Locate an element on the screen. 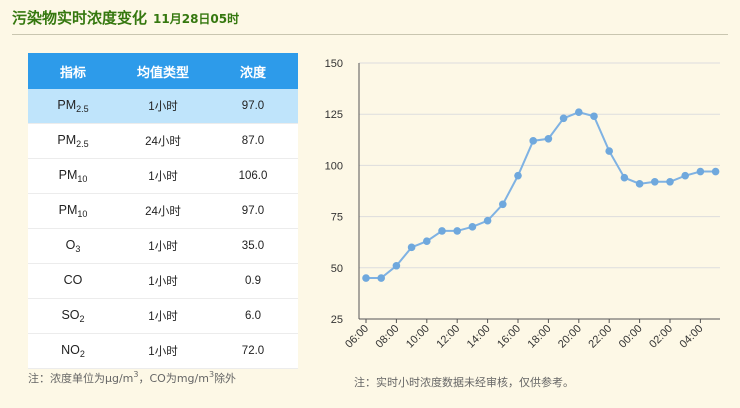 This screenshot has height=408, width=740. pollutant-cell: O3 is located at coordinates (73, 246).